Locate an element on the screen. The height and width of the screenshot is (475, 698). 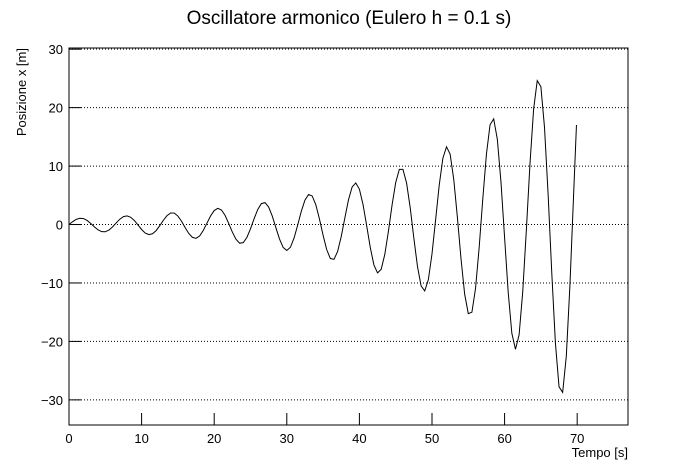
x-tick-label: 60 is located at coordinates (504, 438).